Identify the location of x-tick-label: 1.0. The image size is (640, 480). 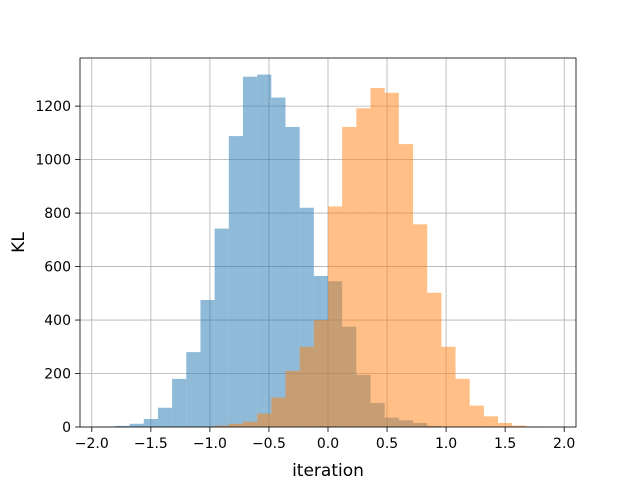
(446, 444).